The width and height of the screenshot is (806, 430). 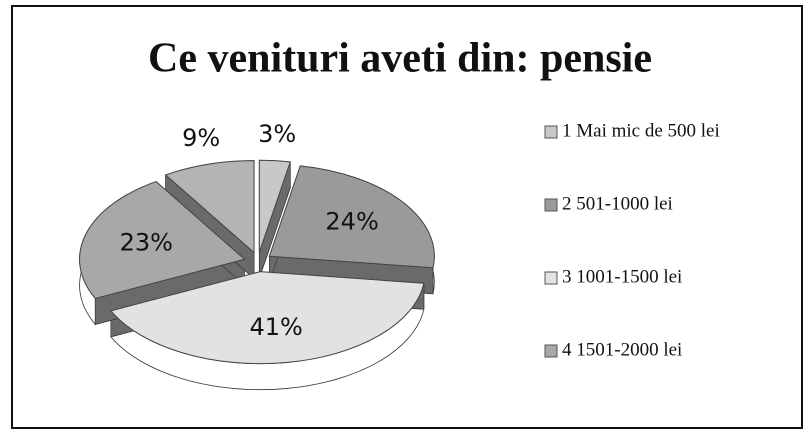 I want to click on data-label: 23%, so click(x=146, y=242).